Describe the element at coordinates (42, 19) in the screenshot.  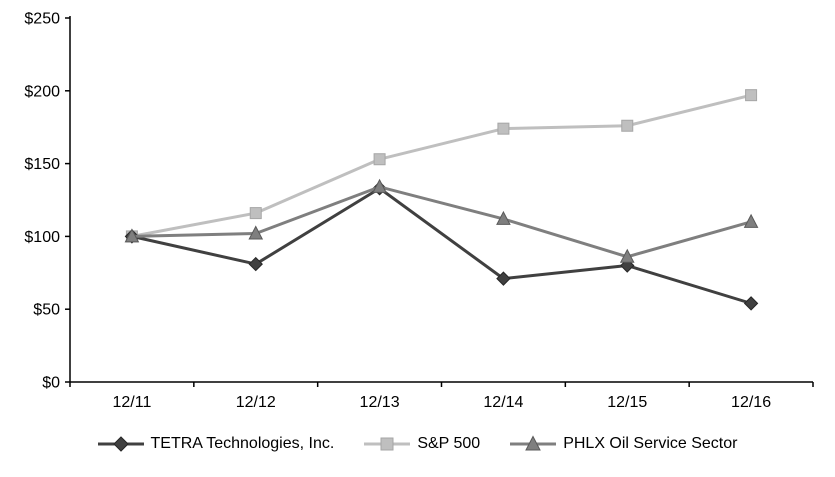
I see `y-tick-label: $250` at that location.